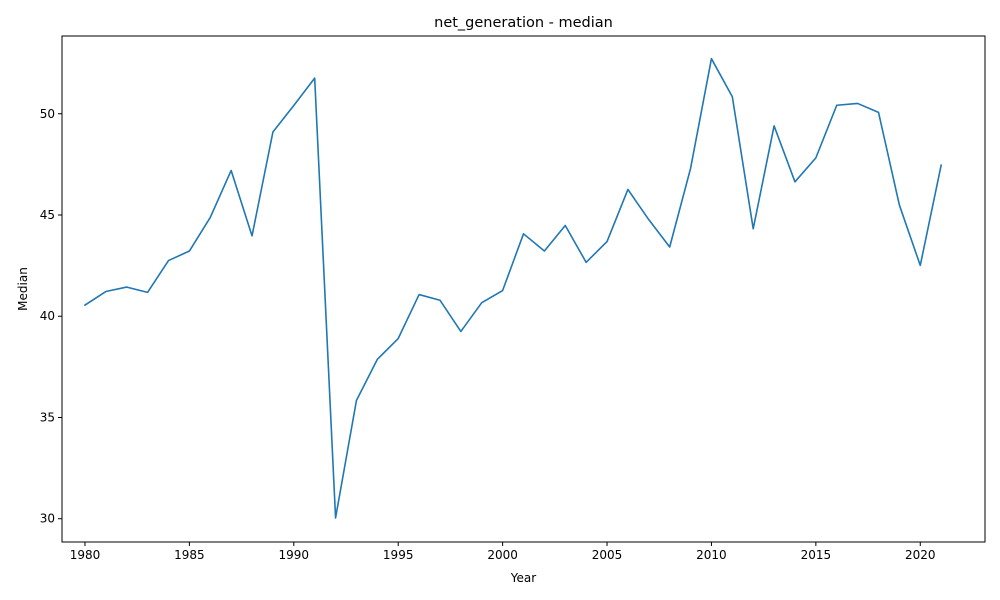  I want to click on x-tick-label: 2005, so click(607, 555).